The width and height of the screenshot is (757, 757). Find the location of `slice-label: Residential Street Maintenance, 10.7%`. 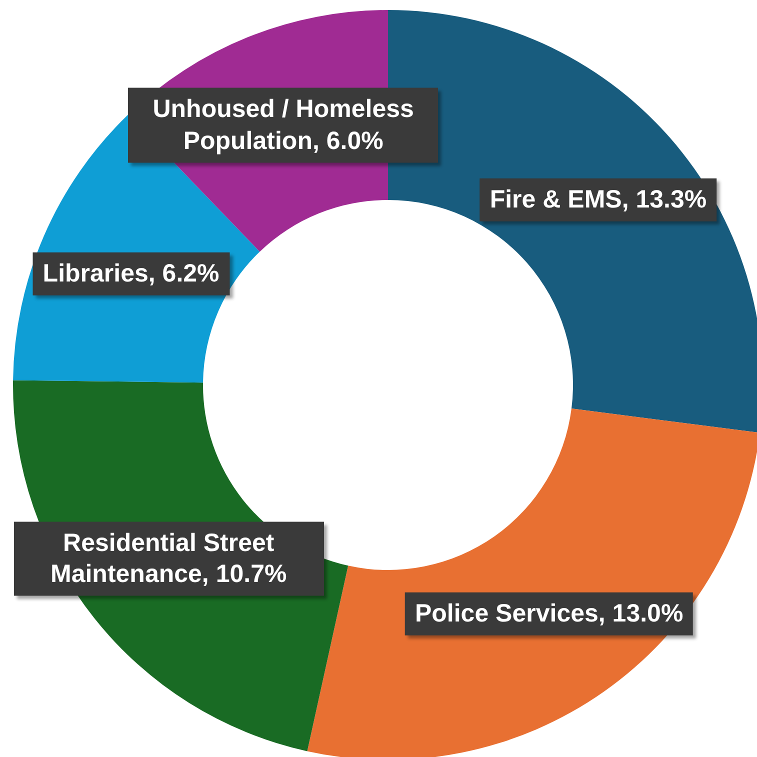

slice-label: Residential Street Maintenance, 10.7% is located at coordinates (169, 559).